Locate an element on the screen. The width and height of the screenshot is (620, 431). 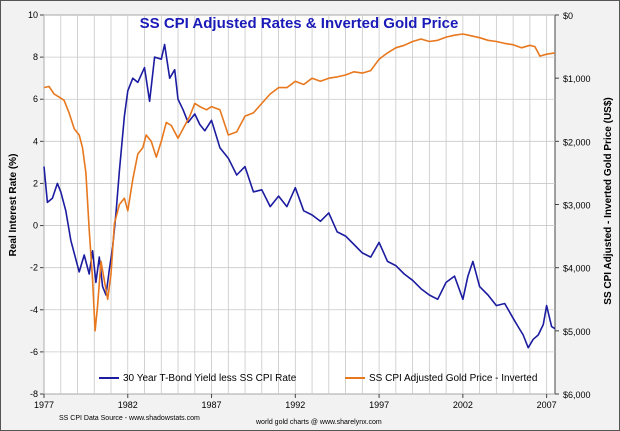
y-tick-label-1: 8 is located at coordinates (35, 57).